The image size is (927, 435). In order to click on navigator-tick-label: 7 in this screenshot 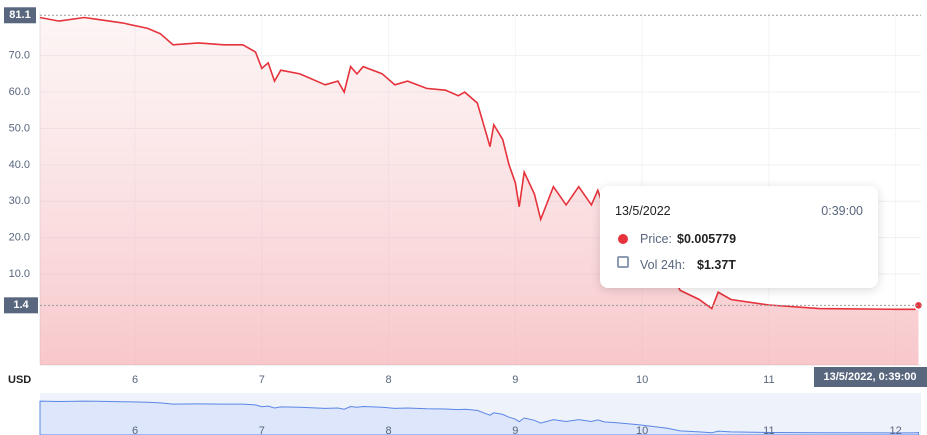, I will do `click(262, 430)`.